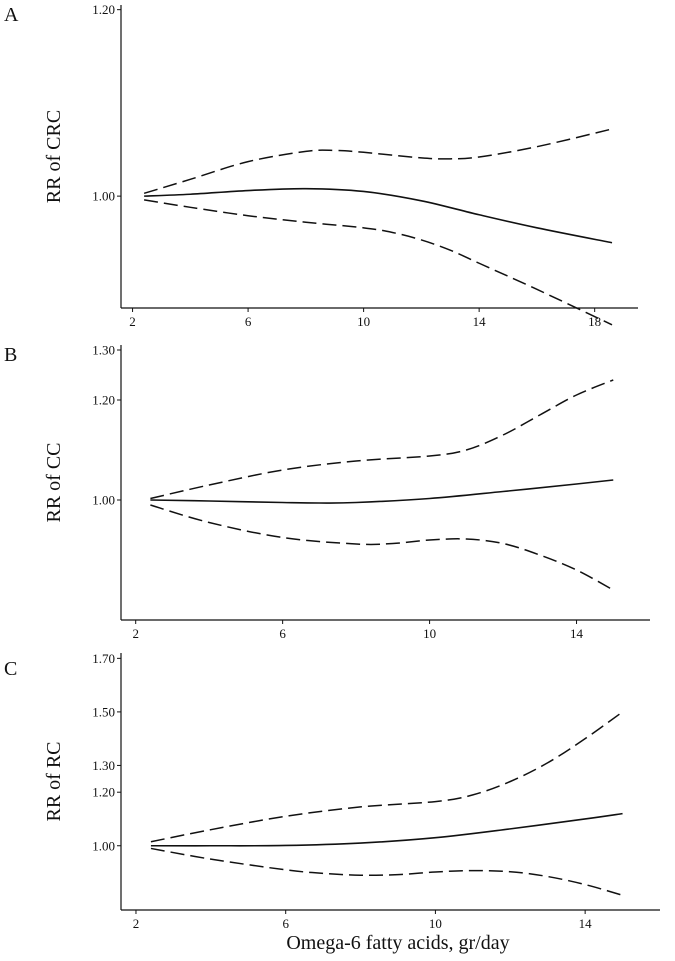 This screenshot has height=961, width=675. I want to click on panel-letter: A, so click(11, 15).